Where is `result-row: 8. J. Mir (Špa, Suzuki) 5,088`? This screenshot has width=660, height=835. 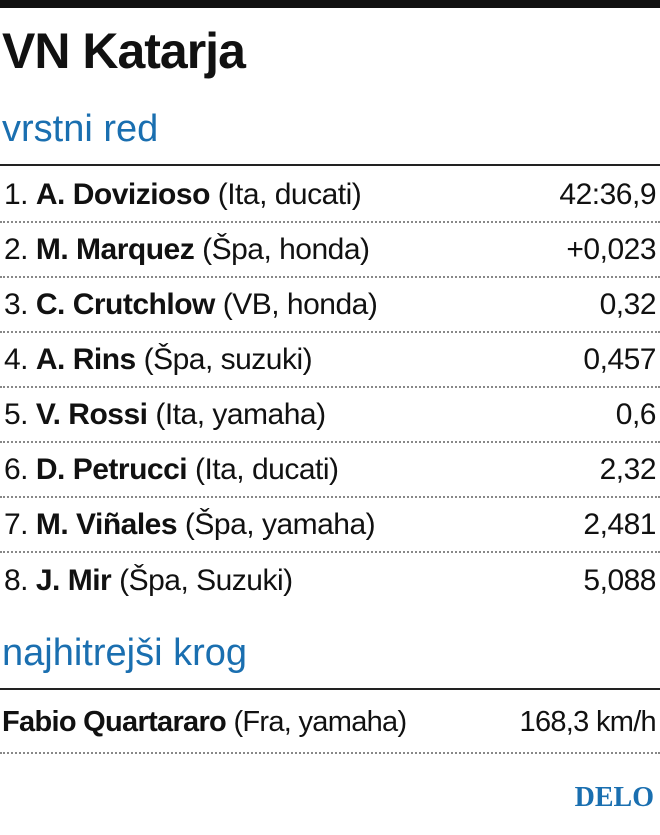 result-row: 8. J. Mir (Špa, Suzuki) 5,088 is located at coordinates (330, 580).